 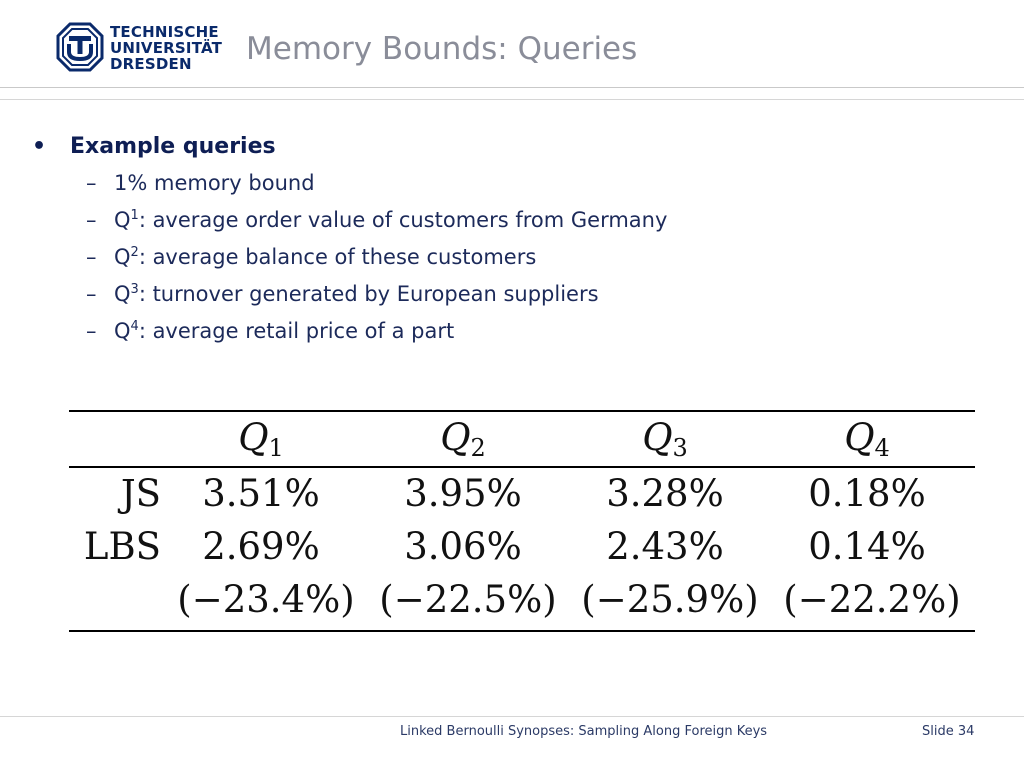 I want to click on query-subscript: 4, so click(x=134, y=326).